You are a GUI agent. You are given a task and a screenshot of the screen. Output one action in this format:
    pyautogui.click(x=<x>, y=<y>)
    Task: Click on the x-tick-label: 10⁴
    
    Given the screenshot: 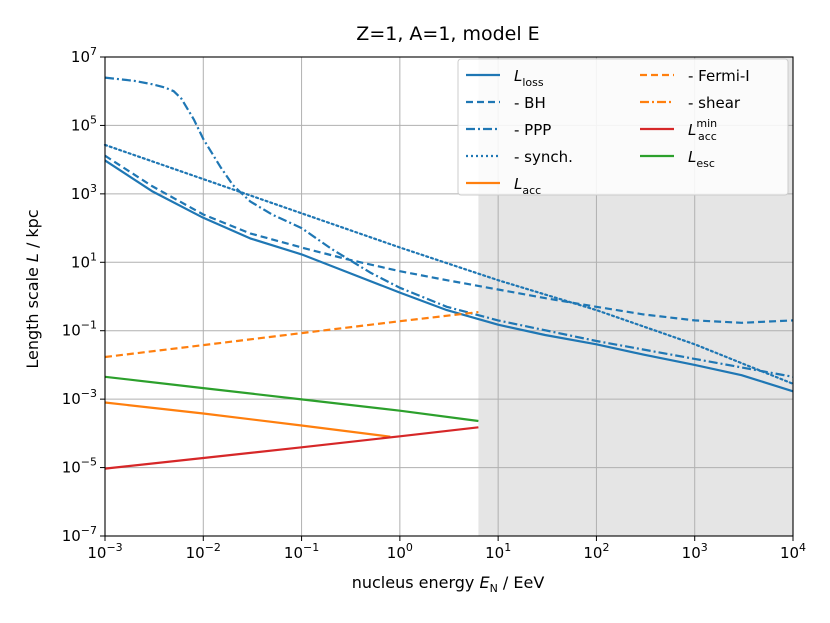 What is the action you would take?
    pyautogui.click(x=793, y=551)
    